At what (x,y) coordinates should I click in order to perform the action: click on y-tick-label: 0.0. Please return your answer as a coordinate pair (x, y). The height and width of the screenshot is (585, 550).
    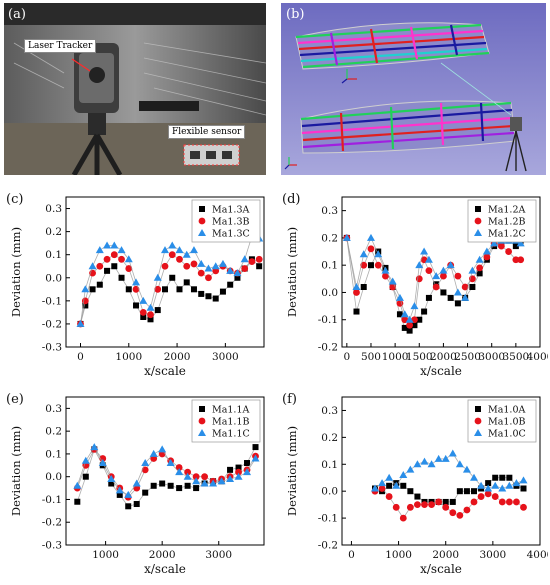
    Looking at the image, I should click on (329, 492).